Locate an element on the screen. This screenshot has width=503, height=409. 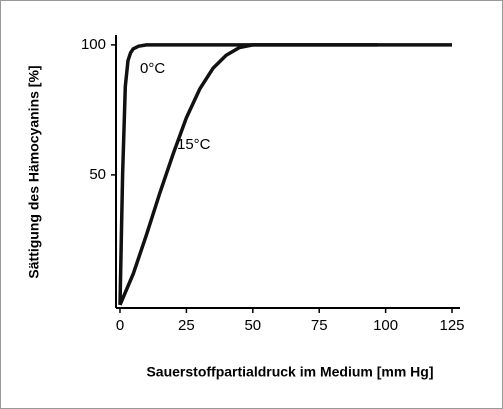
x-axis-title: Sauerstoffpartialdruck im Medium [mm Hg] is located at coordinates (289, 372).